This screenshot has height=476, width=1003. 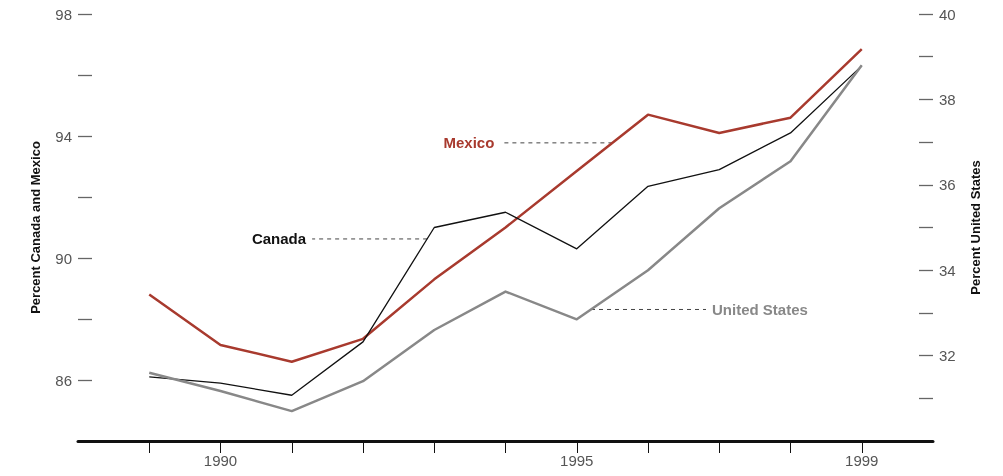 I want to click on y2-tick-label: 36, so click(x=947, y=185).